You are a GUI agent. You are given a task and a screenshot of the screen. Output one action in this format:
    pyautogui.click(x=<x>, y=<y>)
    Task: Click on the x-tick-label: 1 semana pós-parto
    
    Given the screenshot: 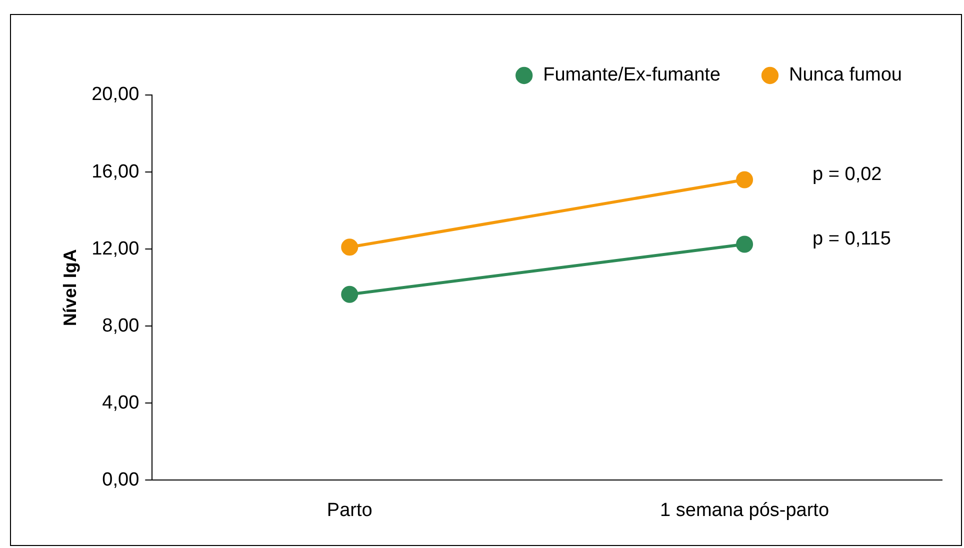 What is the action you would take?
    pyautogui.click(x=745, y=510)
    